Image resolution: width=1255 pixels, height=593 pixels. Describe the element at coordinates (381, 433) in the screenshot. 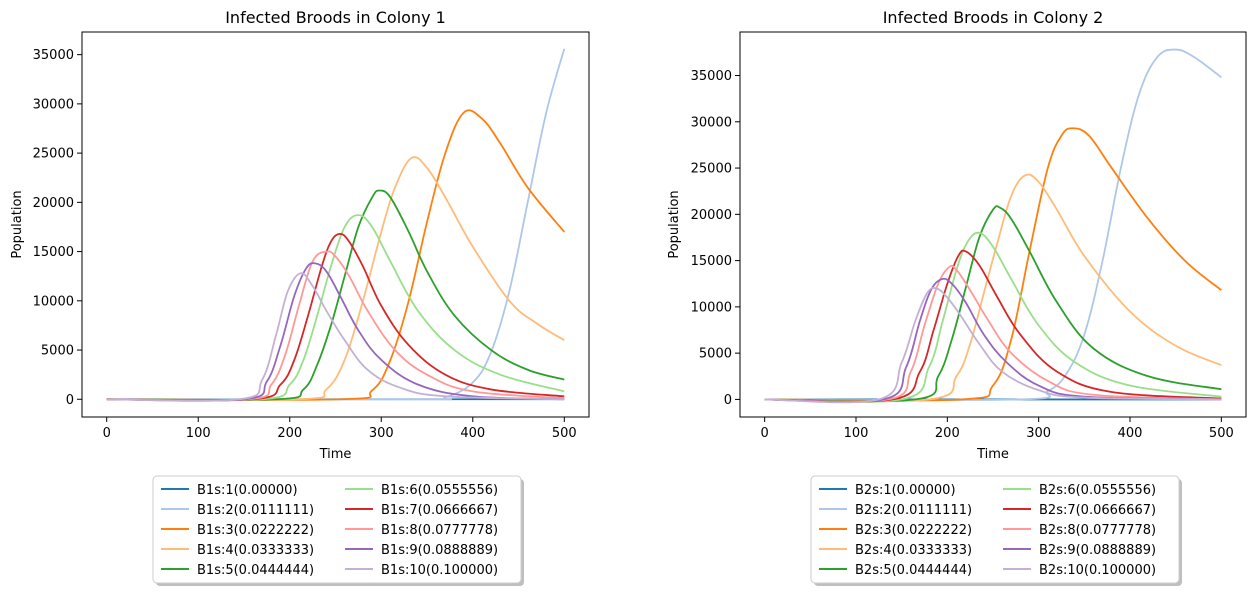

I see `chart-1-x-tick-label-4: 300` at that location.